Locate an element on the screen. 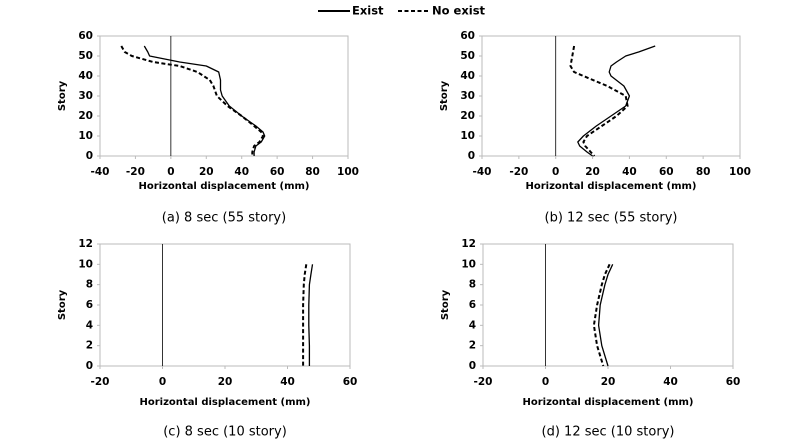 Image resolution: width=800 pixels, height=442 pixels. caption: (a) 8 sec (55 story) is located at coordinates (224, 218).